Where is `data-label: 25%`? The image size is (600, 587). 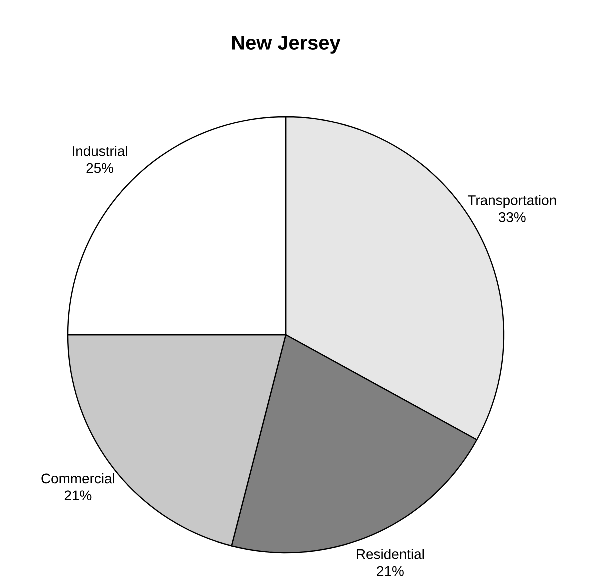
data-label: 25% is located at coordinates (100, 168).